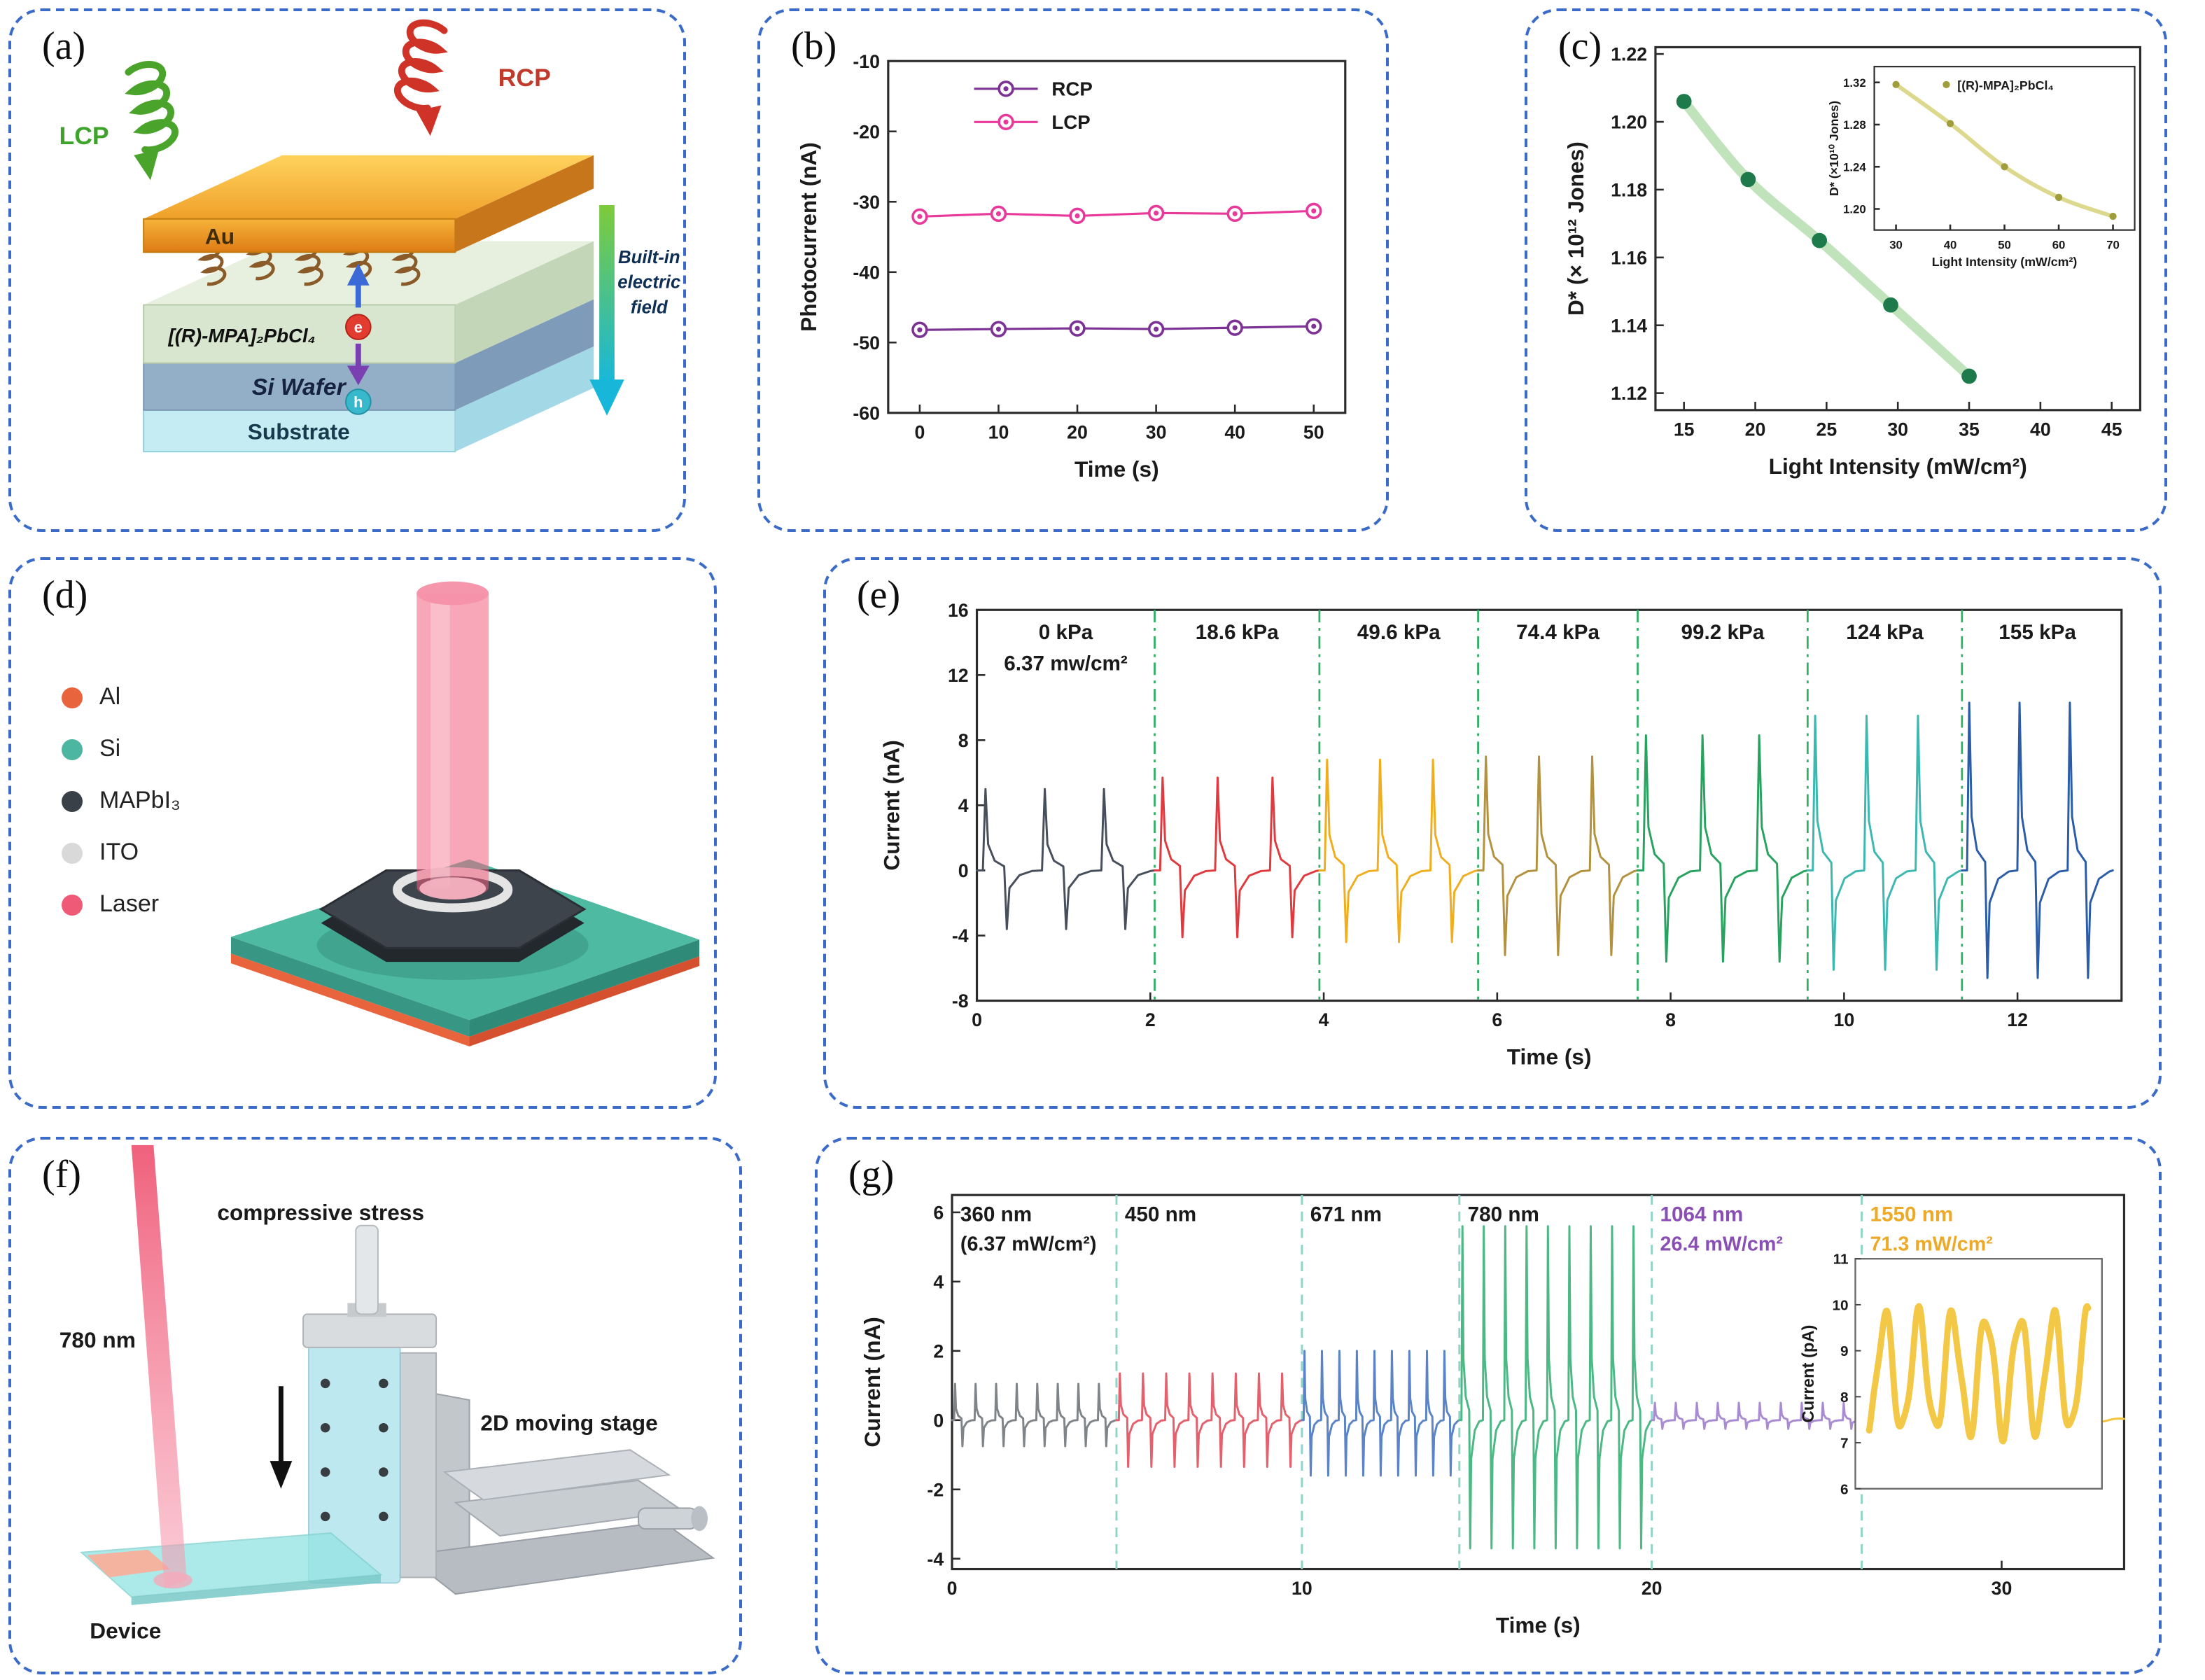 This screenshot has width=2205, height=1680. I want to click on legend-item-ito: ITO, so click(121, 853).